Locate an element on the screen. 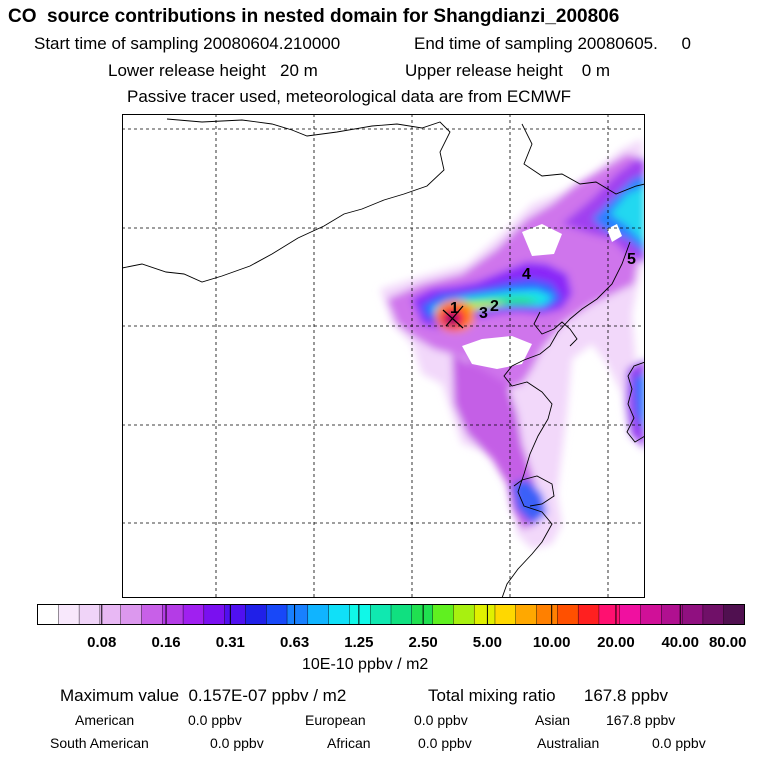 The height and width of the screenshot is (768, 768). colorbar-tick-label: 5.00 is located at coordinates (487, 642).